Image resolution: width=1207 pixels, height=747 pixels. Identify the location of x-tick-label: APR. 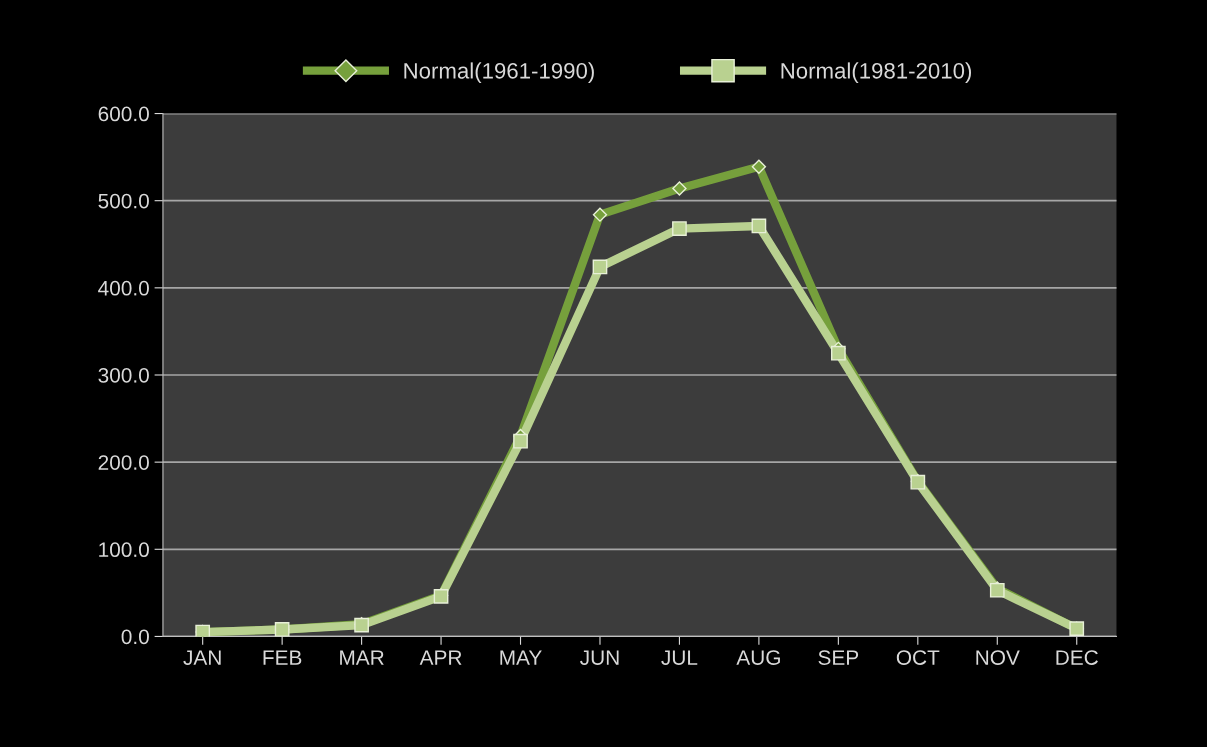
(440, 657).